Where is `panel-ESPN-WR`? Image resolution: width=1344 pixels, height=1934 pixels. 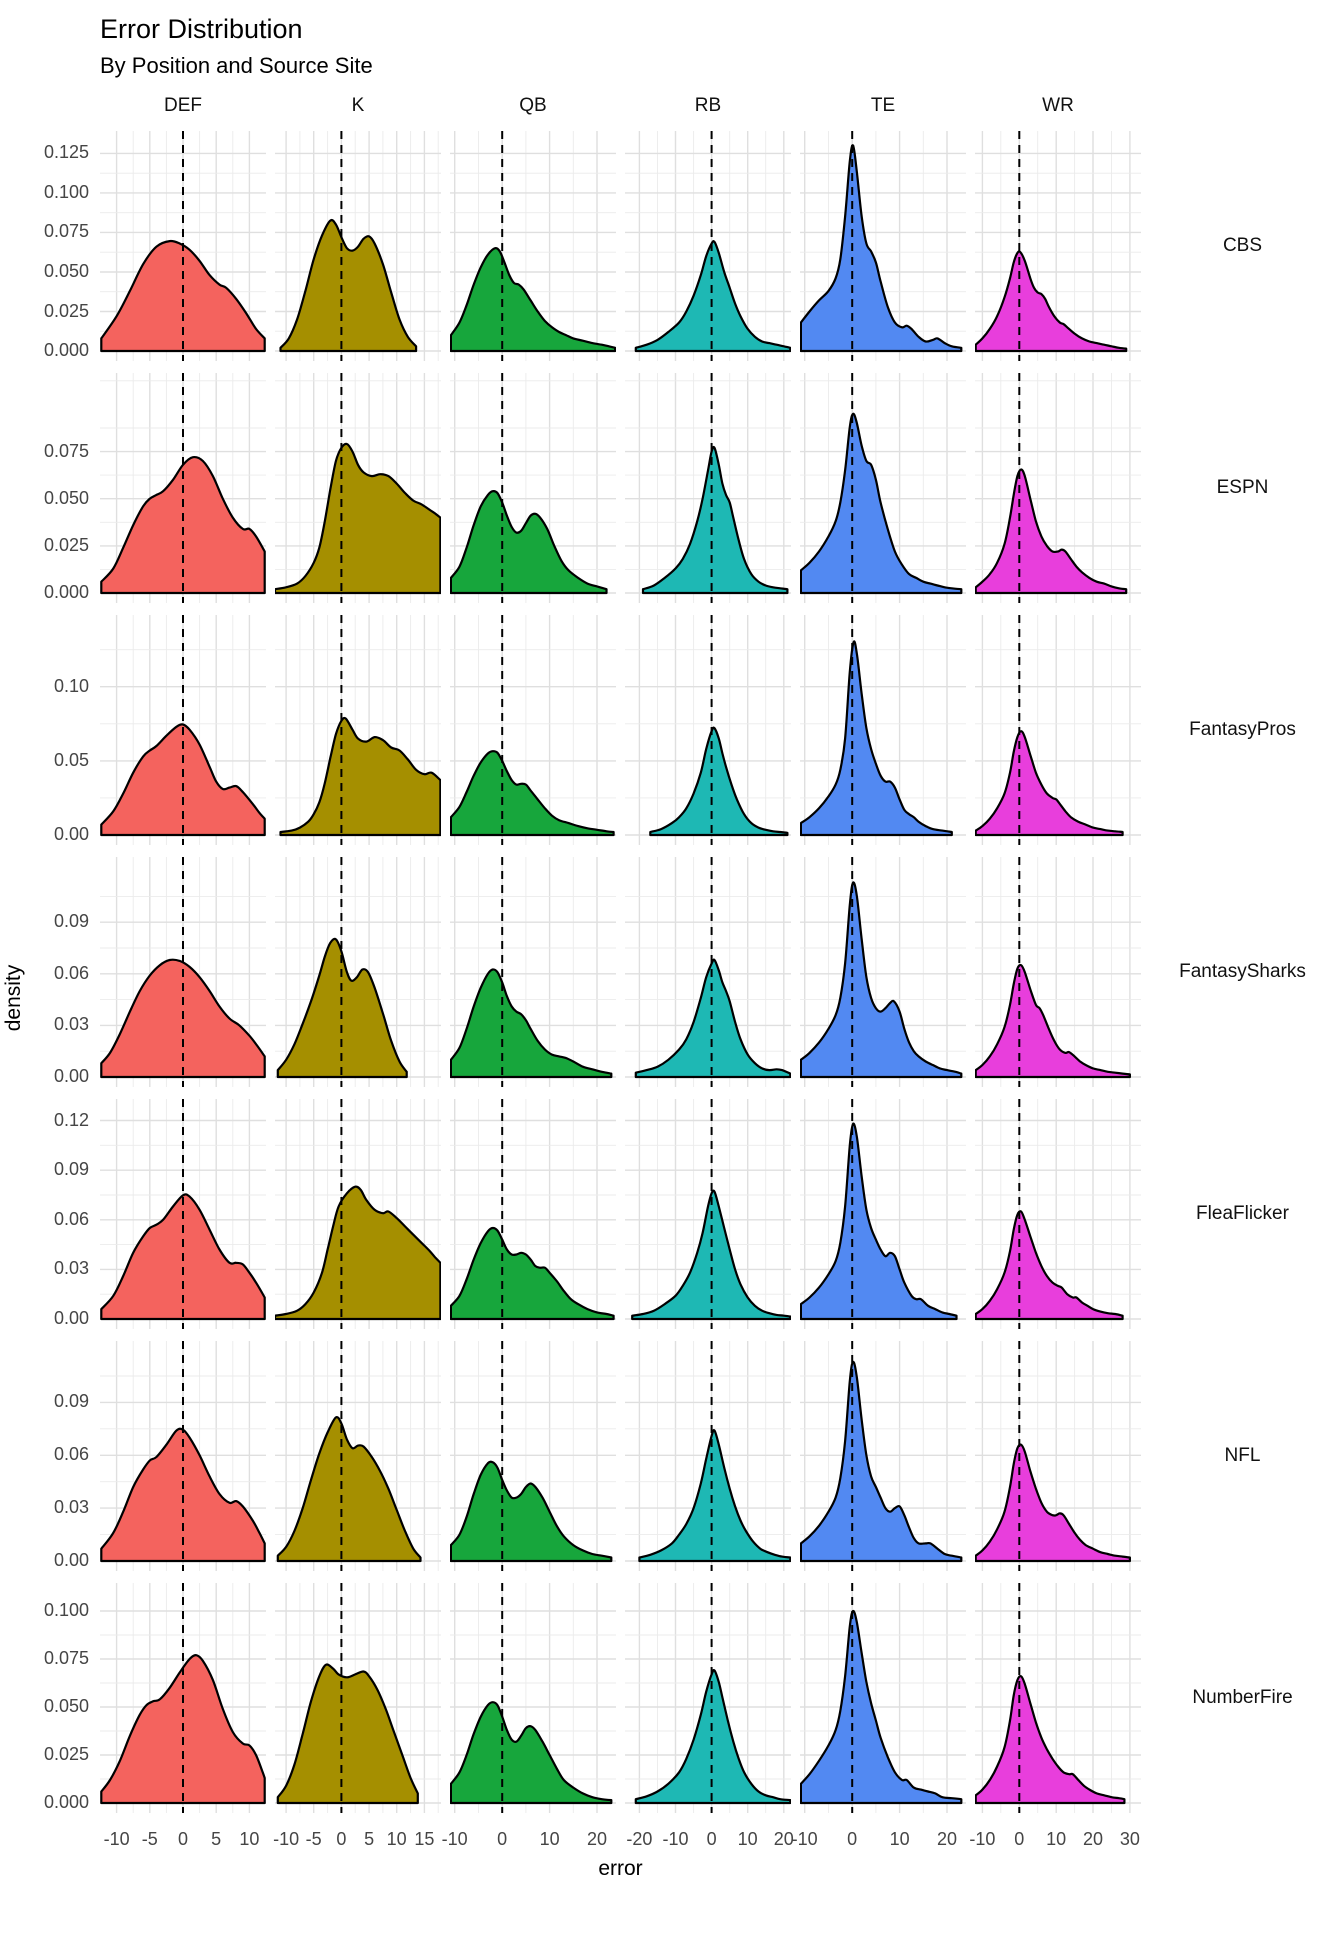
panel-ESPN-WR is located at coordinates (1057, 488).